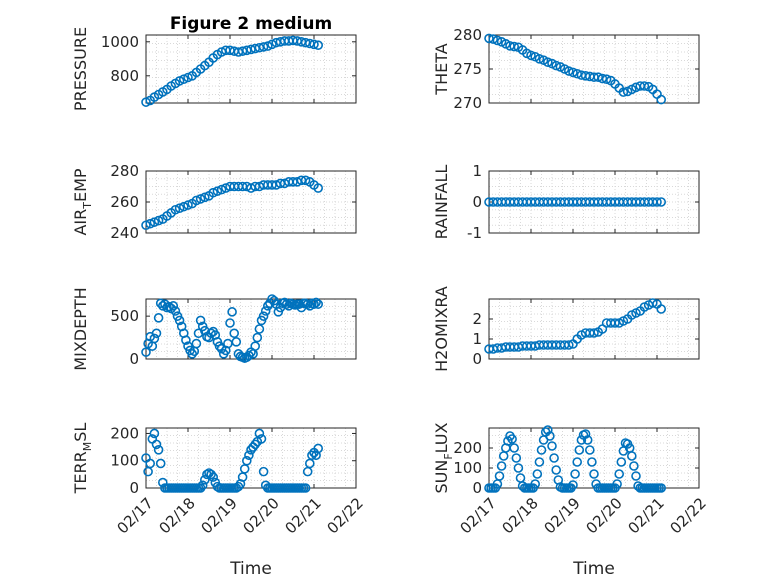  I want to click on y-axis-label: TERRMSL, so click(82, 459).